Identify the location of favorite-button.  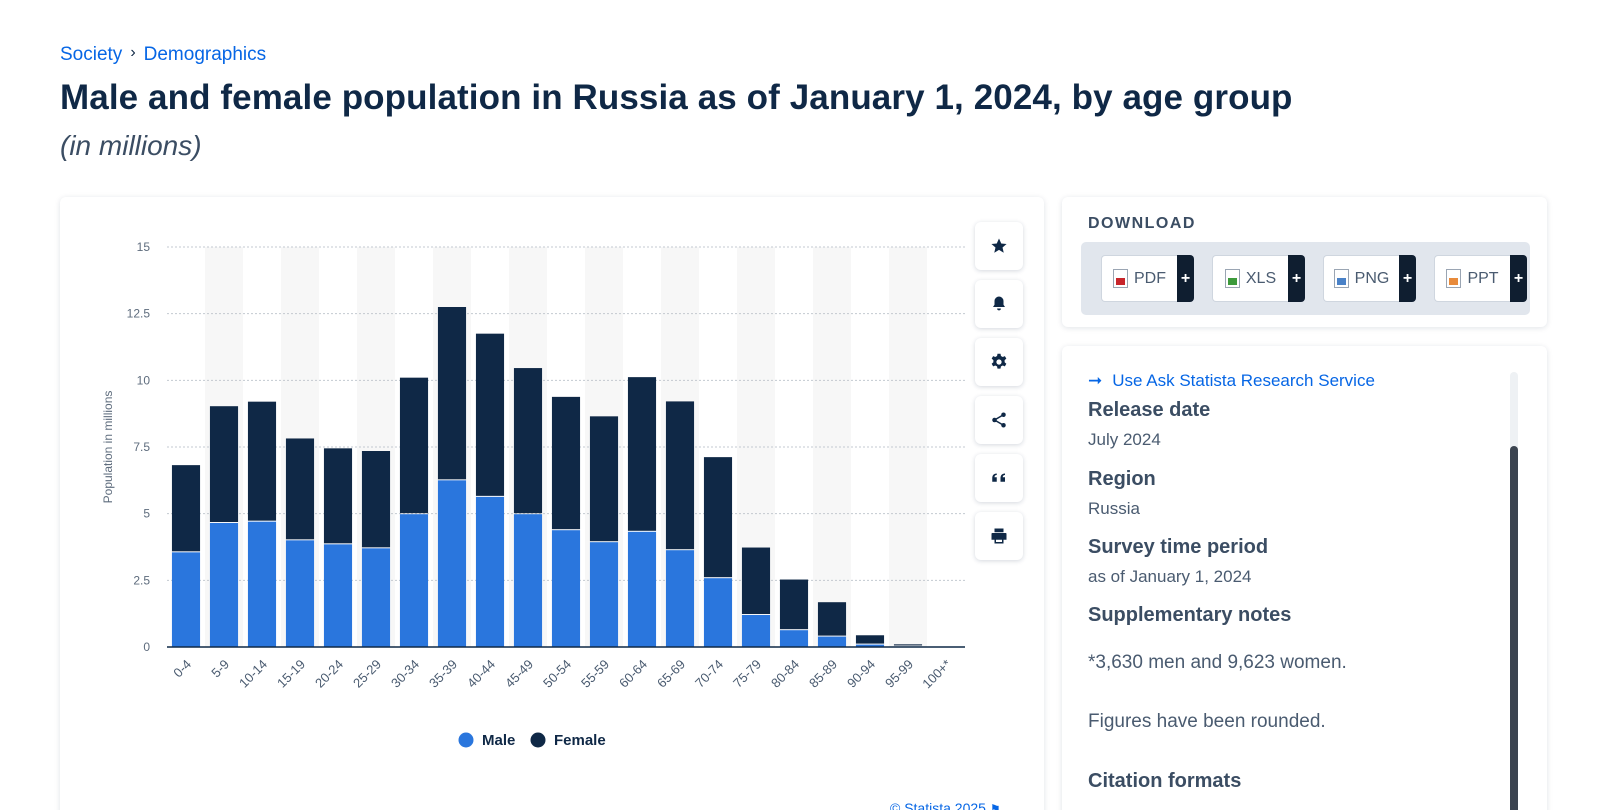
(999, 246).